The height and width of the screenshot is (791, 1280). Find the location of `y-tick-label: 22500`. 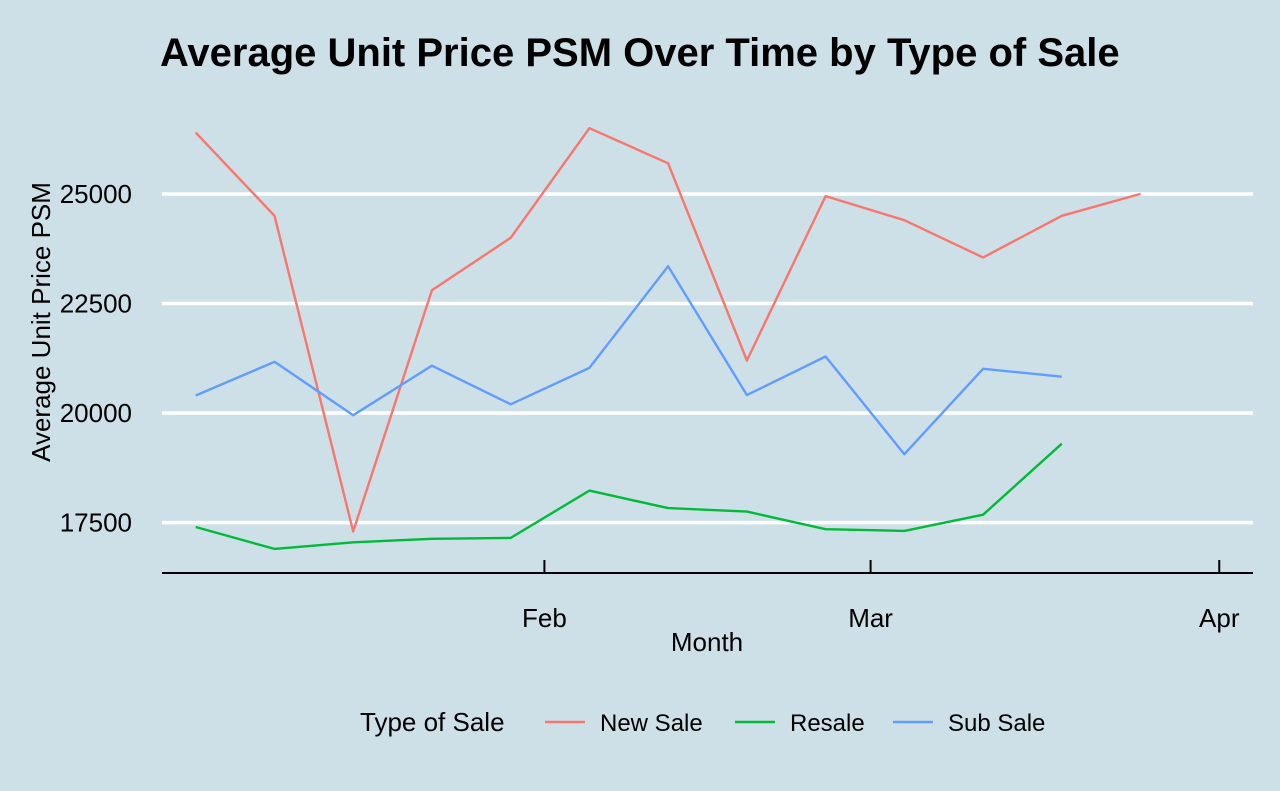

y-tick-label: 22500 is located at coordinates (96, 303).